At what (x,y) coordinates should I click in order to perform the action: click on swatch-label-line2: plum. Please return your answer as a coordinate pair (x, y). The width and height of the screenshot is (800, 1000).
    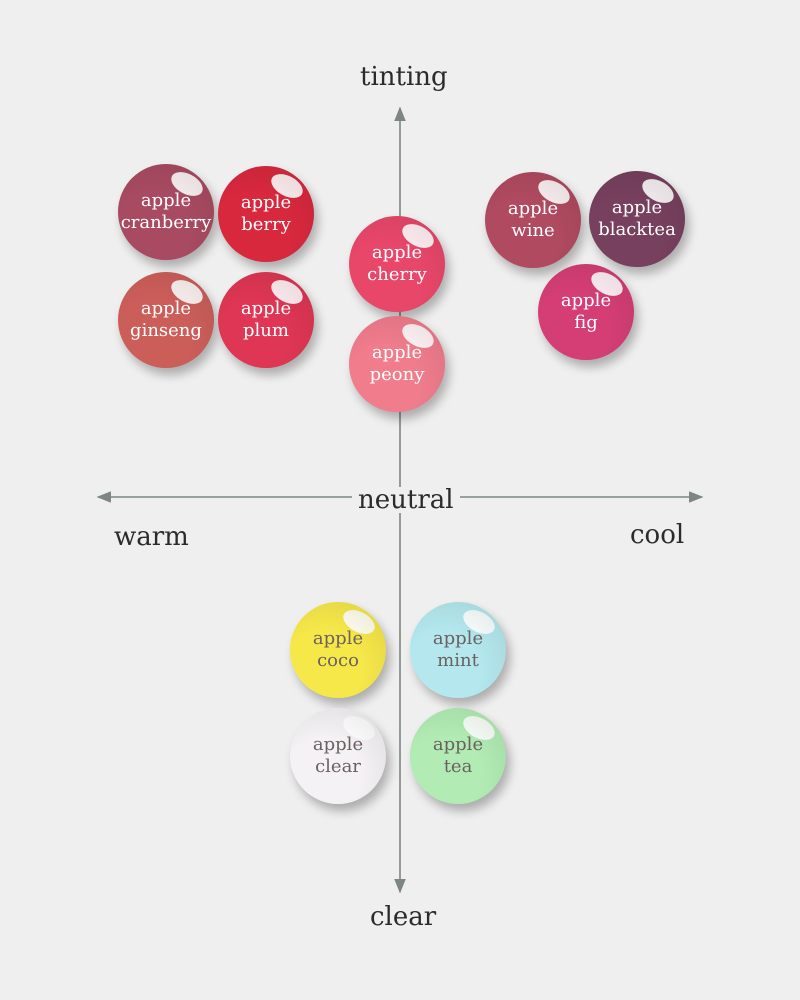
    Looking at the image, I should click on (266, 330).